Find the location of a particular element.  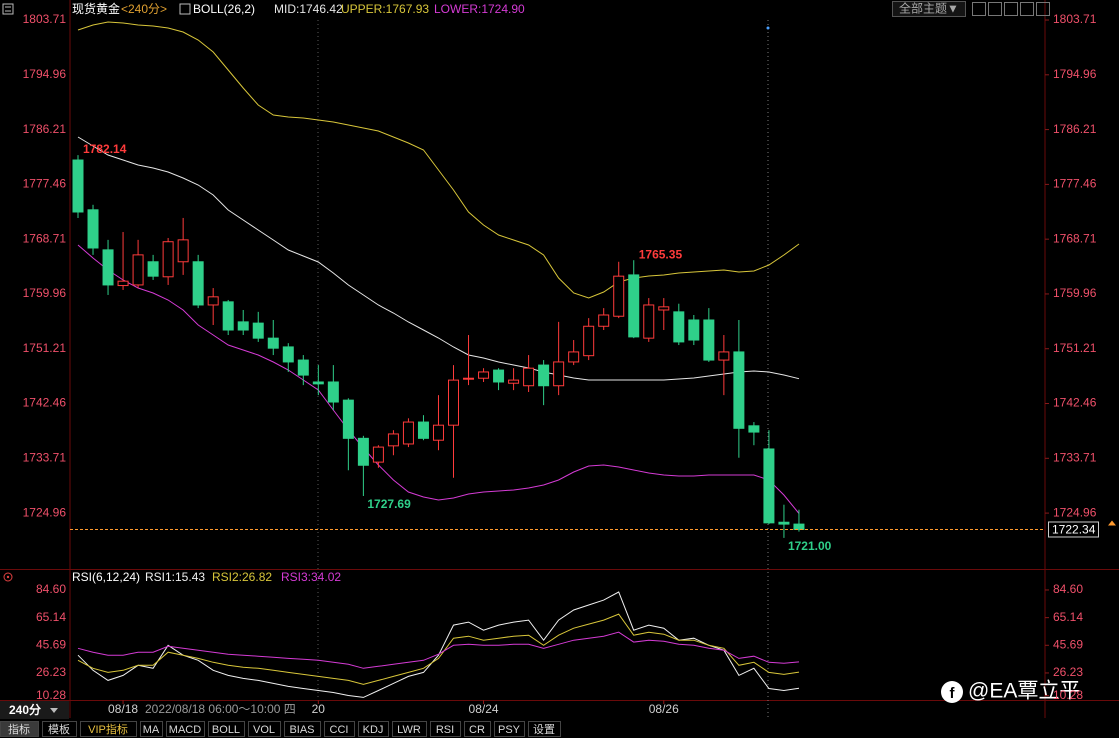

toolbar-tab-label: KDJ is located at coordinates (373, 730).